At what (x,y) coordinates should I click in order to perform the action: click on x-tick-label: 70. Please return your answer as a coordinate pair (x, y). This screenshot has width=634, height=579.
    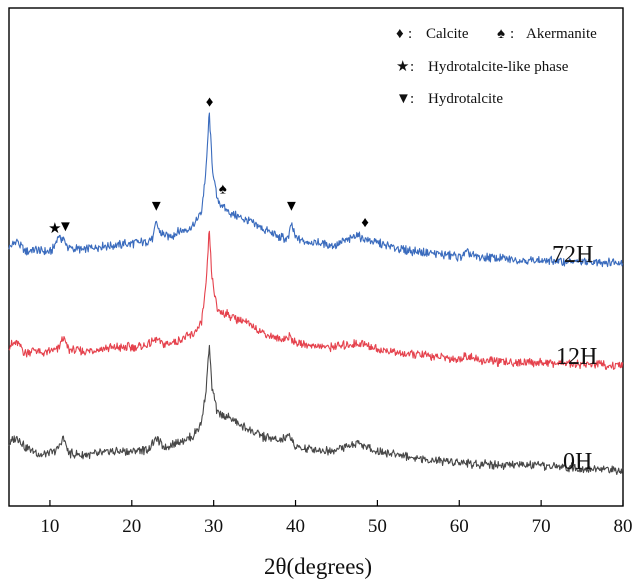
    Looking at the image, I should click on (541, 526).